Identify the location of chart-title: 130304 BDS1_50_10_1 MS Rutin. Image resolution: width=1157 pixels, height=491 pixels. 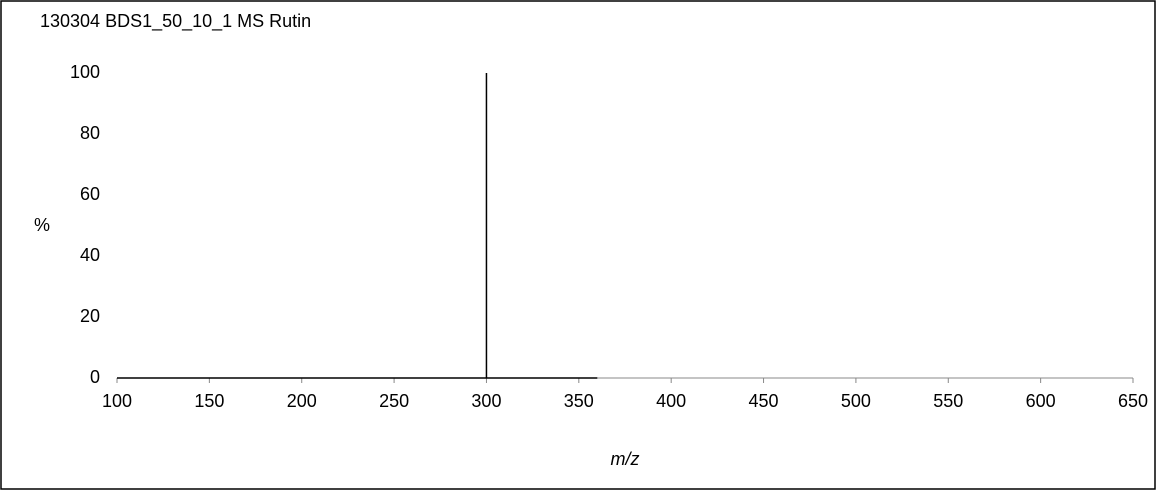
(175, 21).